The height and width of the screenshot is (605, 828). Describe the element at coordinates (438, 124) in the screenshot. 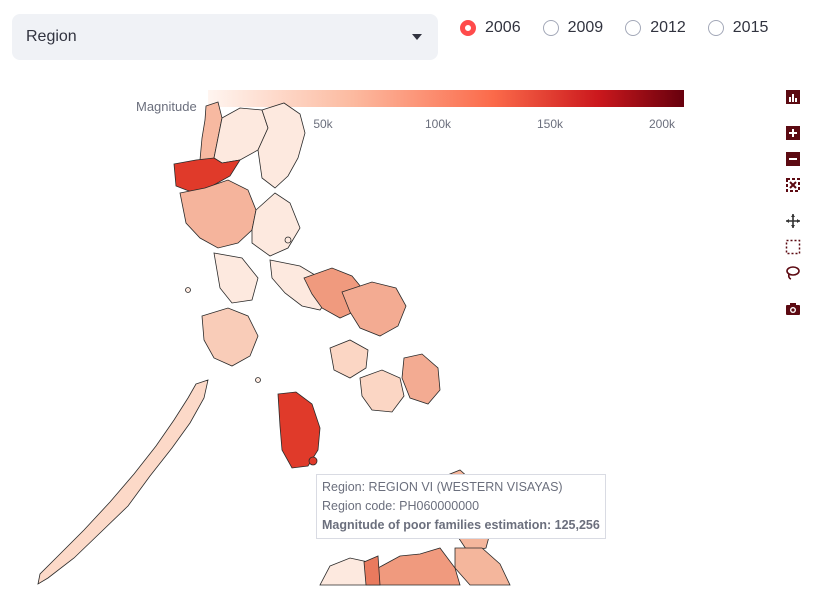

I see `colorbar-tick: 100k` at that location.